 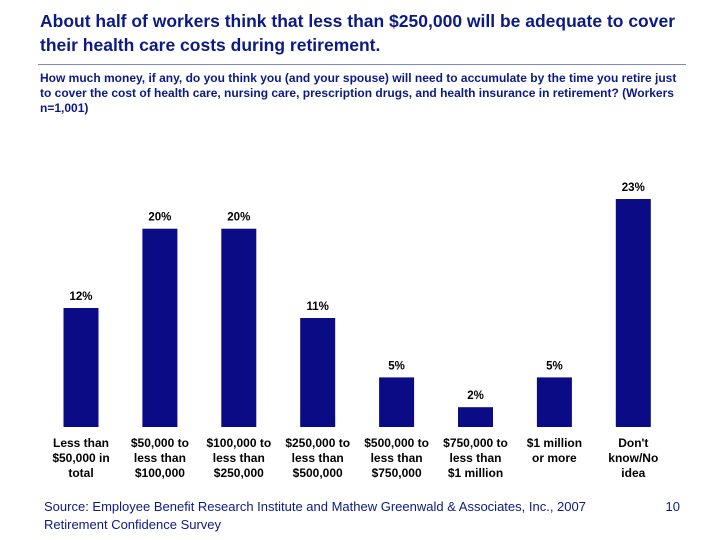 What do you see at coordinates (80, 297) in the screenshot?
I see `value-label-1: 12%` at bounding box center [80, 297].